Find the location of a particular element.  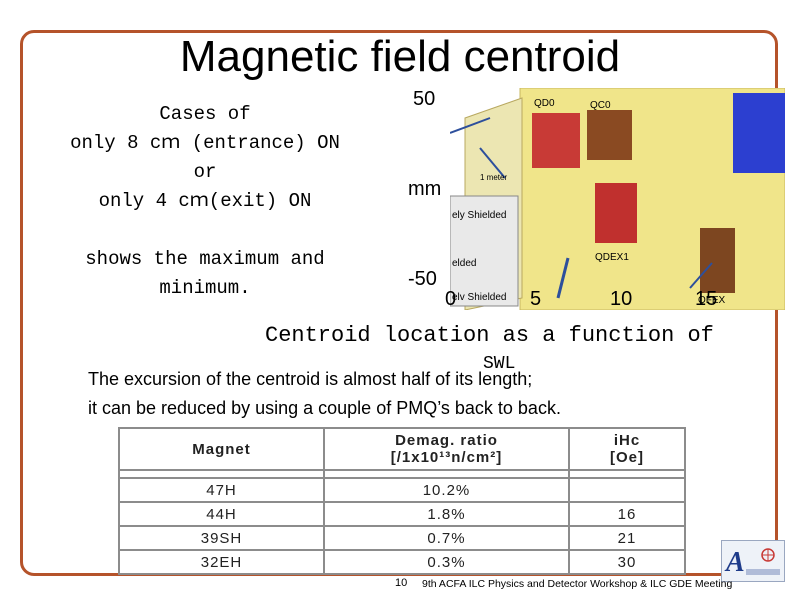

label-meter: 1 meter is located at coordinates (493, 177).